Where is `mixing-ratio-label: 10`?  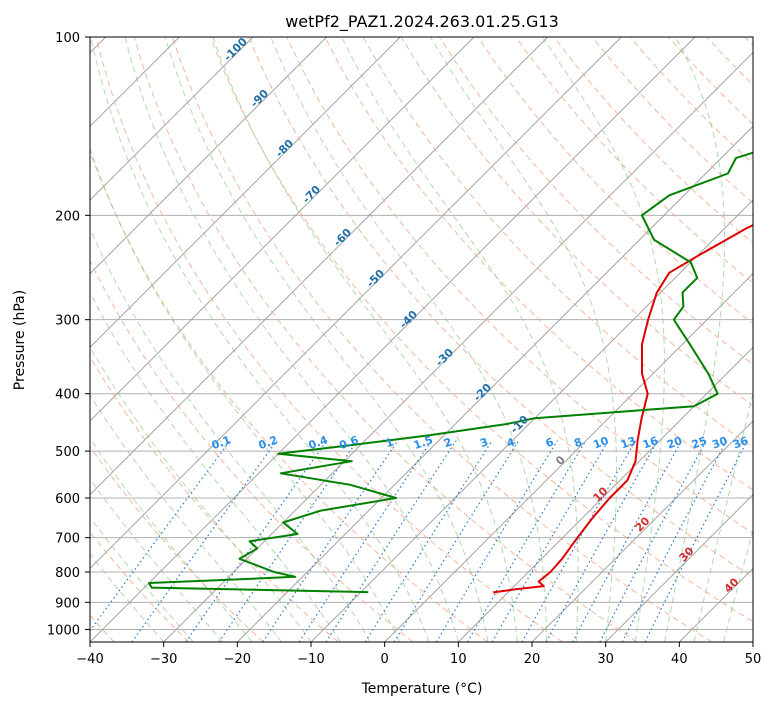
mixing-ratio-label: 10 is located at coordinates (600, 443).